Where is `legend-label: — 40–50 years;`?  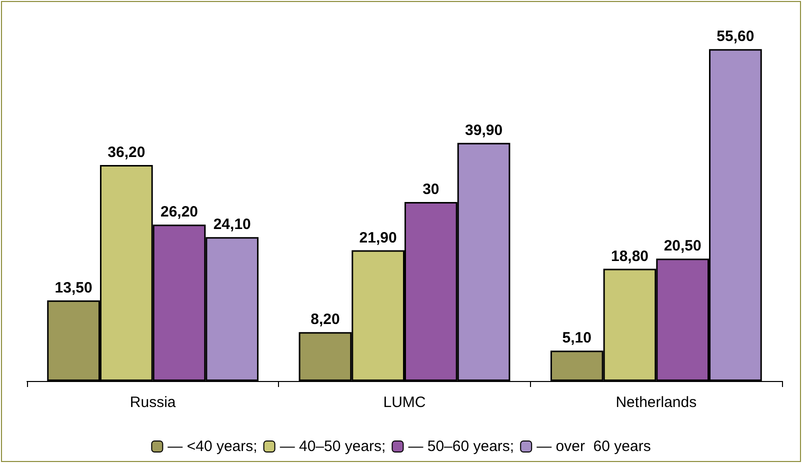
legend-label: — 40–50 years; is located at coordinates (333, 446).